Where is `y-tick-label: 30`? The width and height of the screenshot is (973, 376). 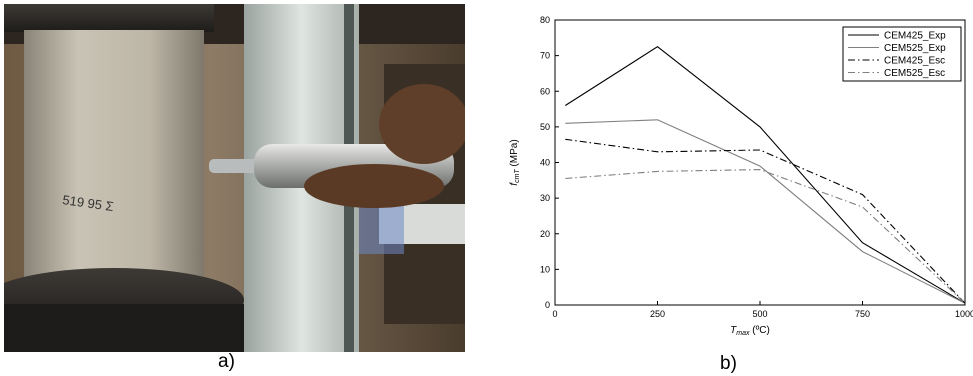
y-tick-label: 30 is located at coordinates (545, 198).